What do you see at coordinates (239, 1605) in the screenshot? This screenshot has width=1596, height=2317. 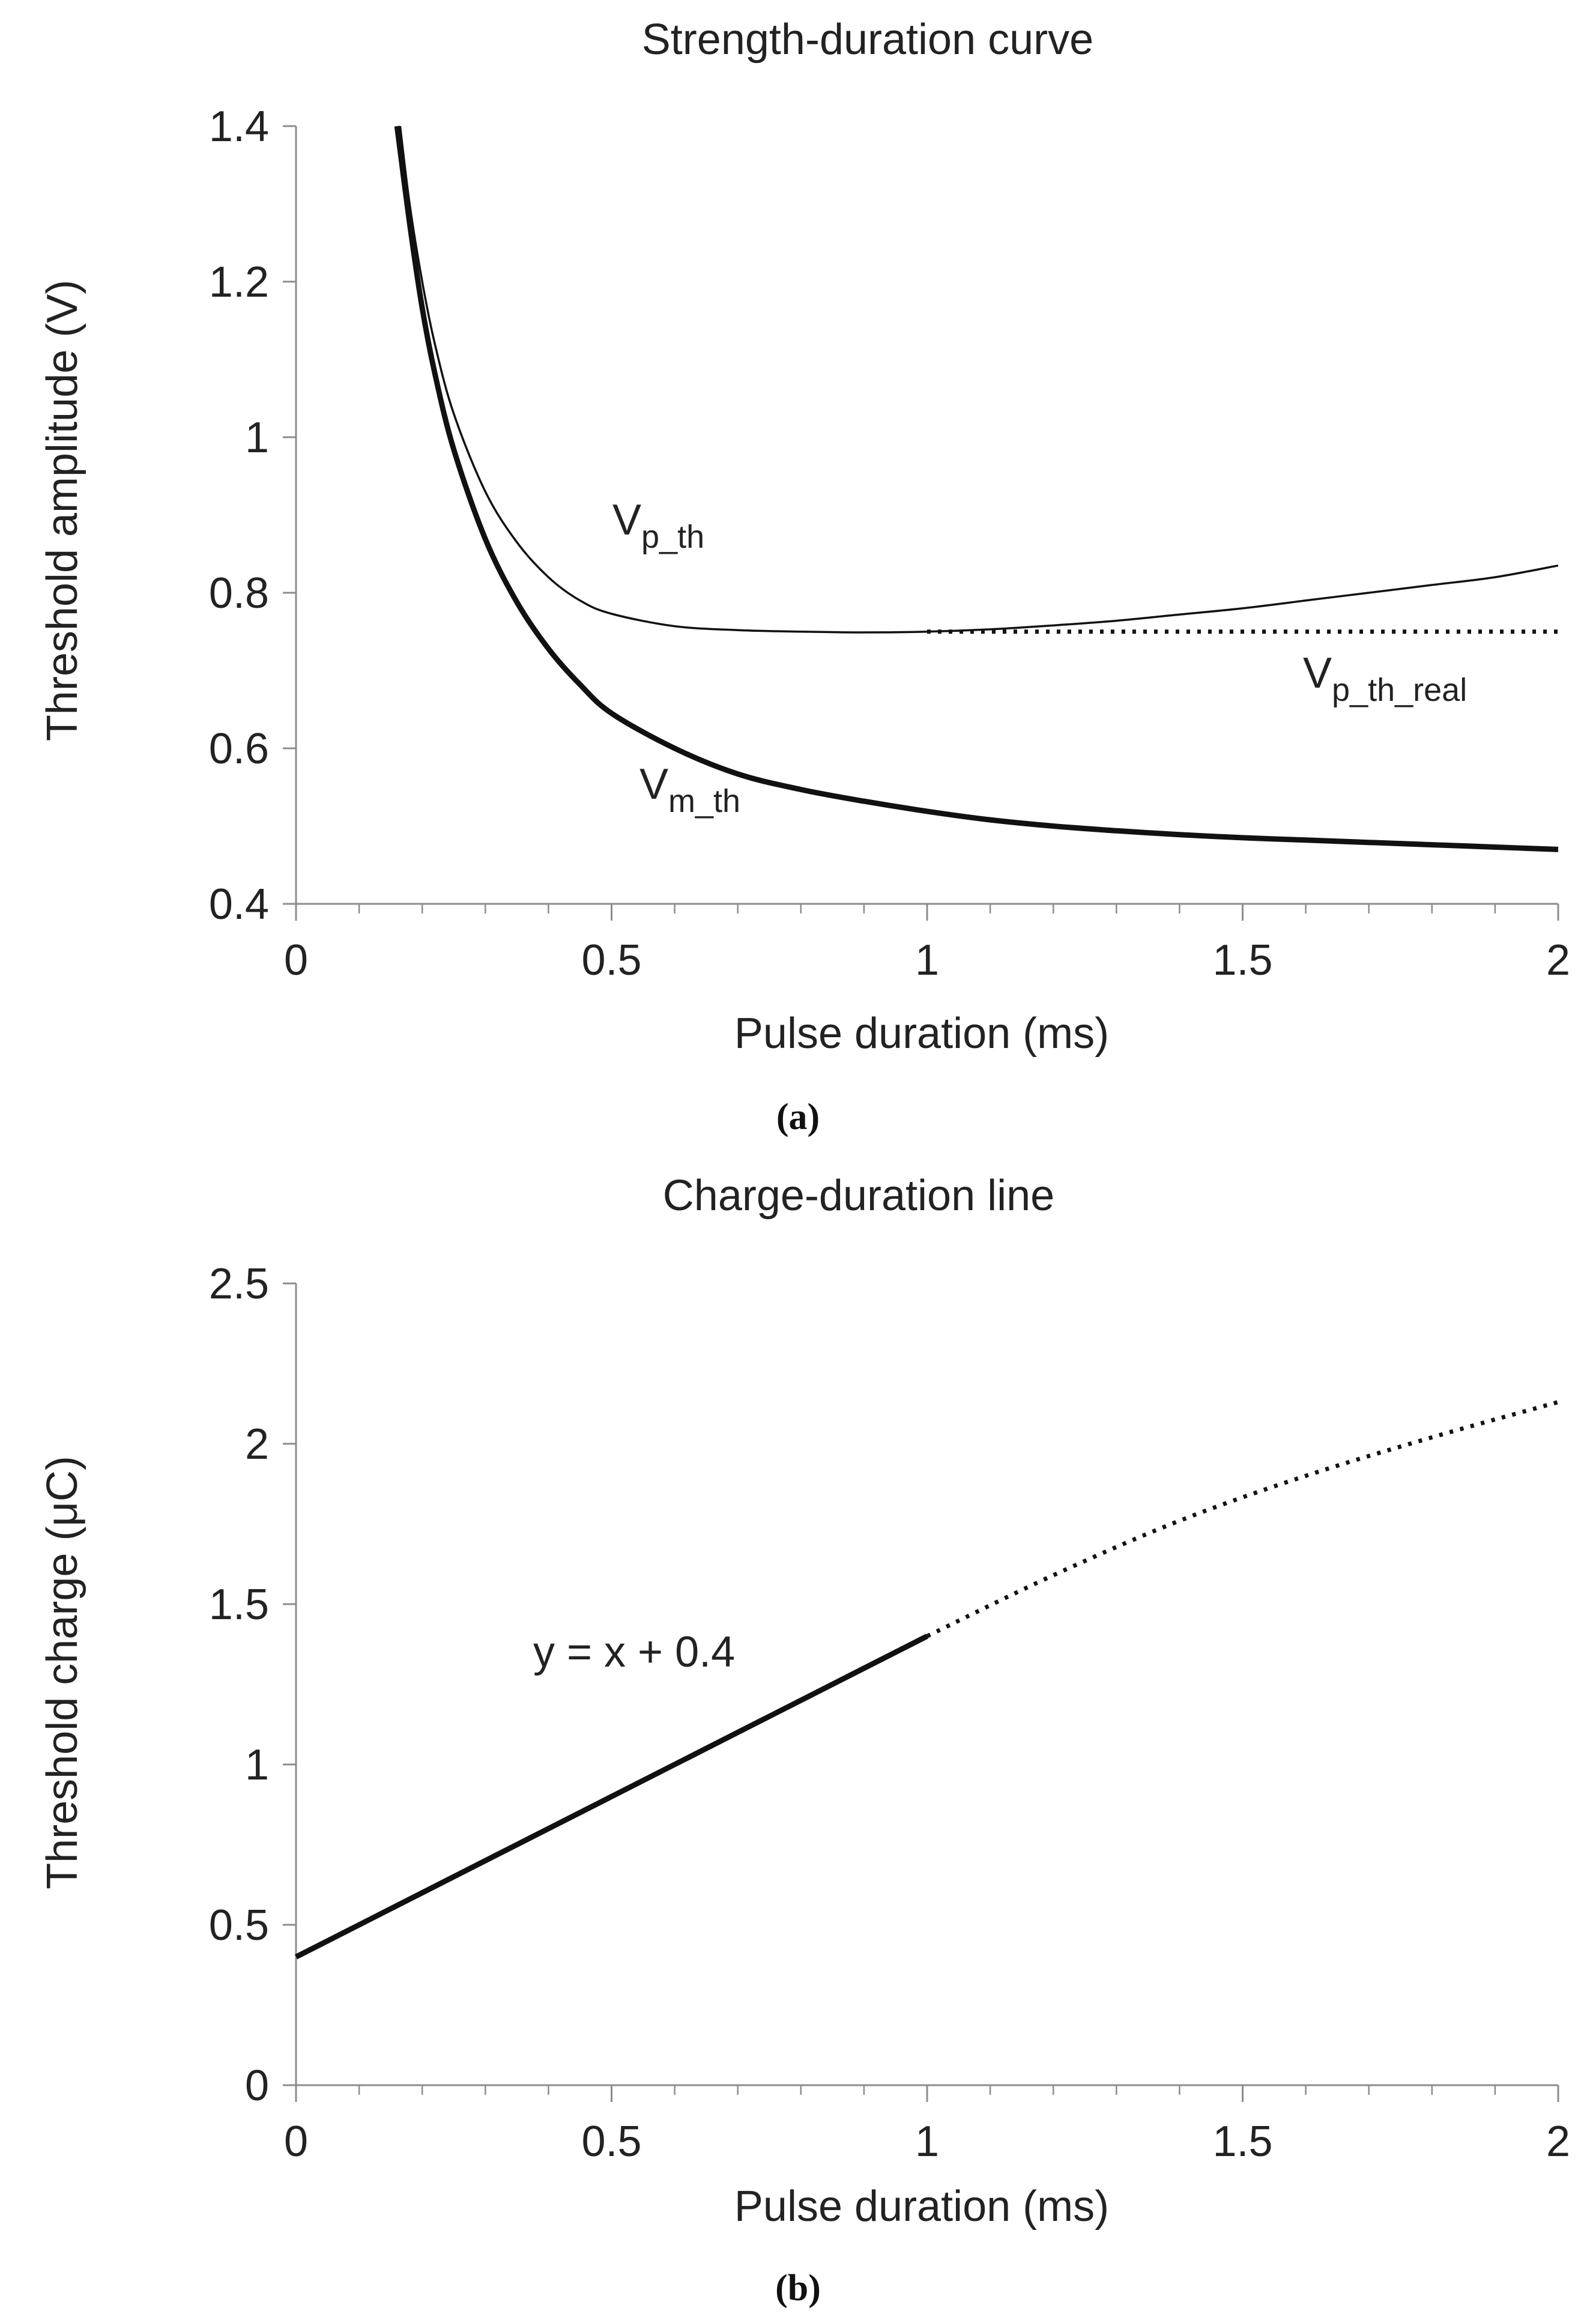 I see `chart-b-ytick-label-1-5: 1.5` at bounding box center [239, 1605].